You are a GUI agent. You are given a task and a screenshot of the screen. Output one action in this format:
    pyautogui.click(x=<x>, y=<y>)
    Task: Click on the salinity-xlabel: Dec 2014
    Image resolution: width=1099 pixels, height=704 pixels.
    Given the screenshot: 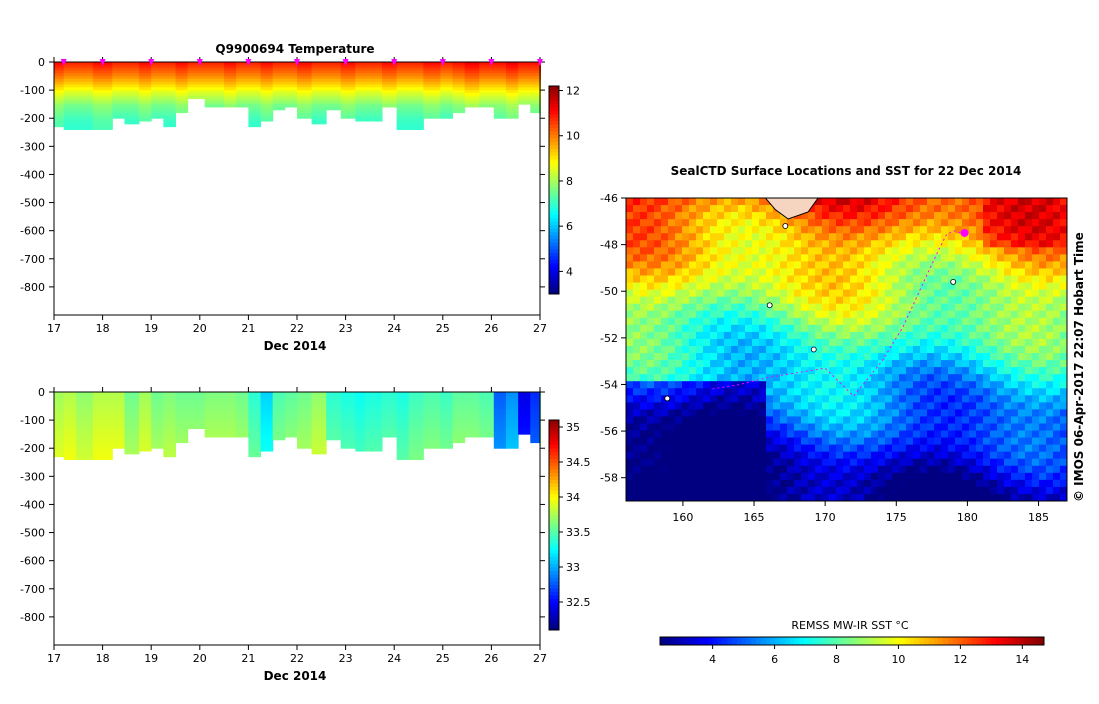 What is the action you would take?
    pyautogui.click(x=295, y=676)
    